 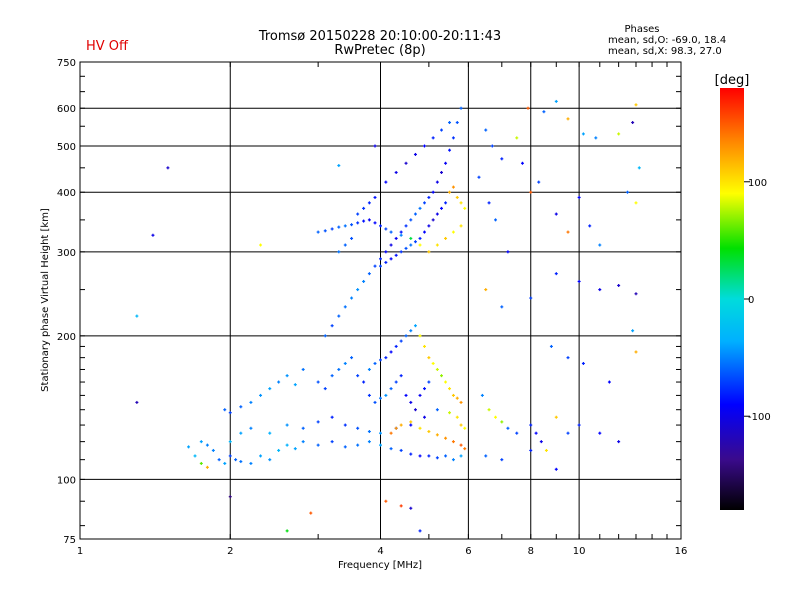 I want to click on x-tick-label: 8, so click(x=531, y=551).